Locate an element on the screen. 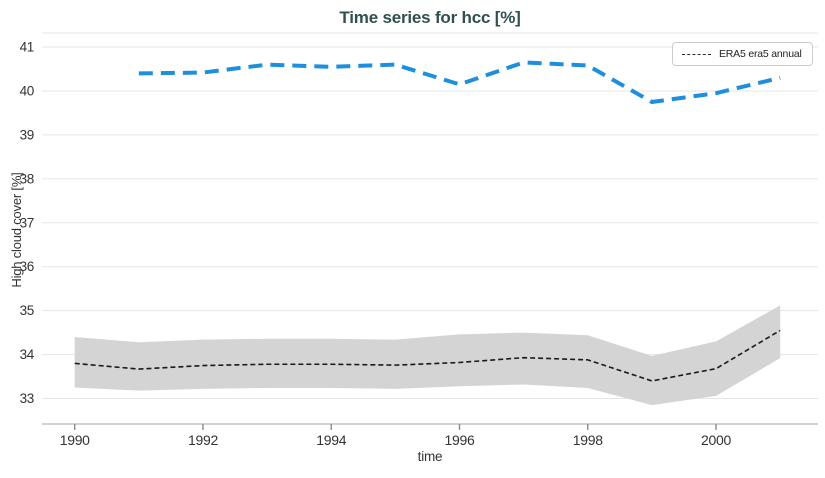 This screenshot has height=478, width=825. y-tick-label: 41 is located at coordinates (27, 47).